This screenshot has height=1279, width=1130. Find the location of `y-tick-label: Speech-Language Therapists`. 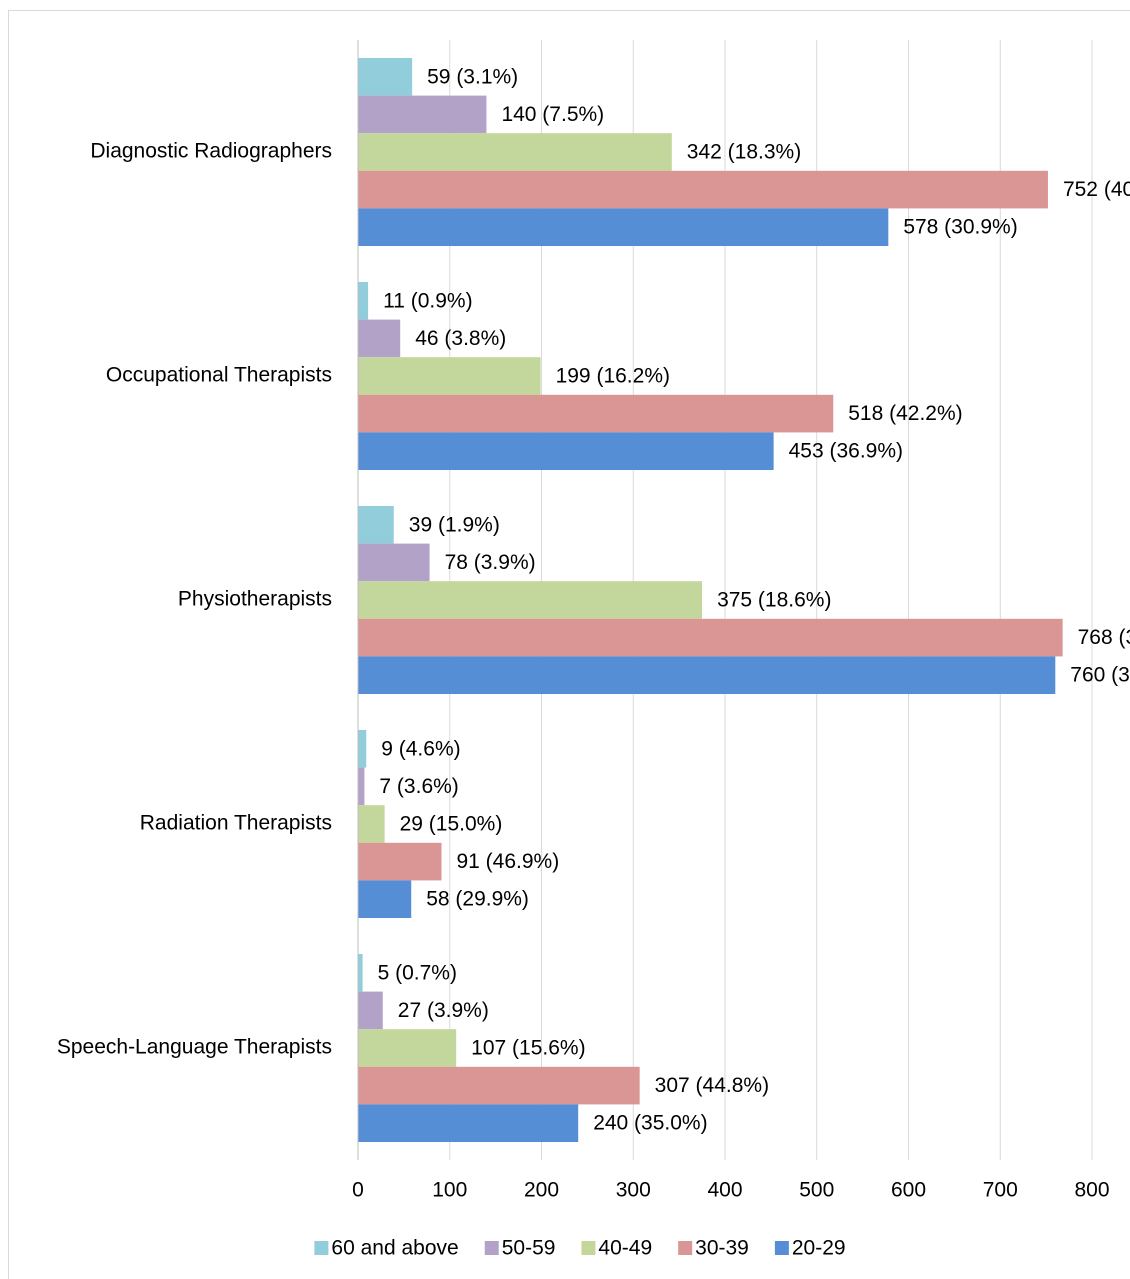

y-tick-label: Speech-Language Therapists is located at coordinates (194, 1047).